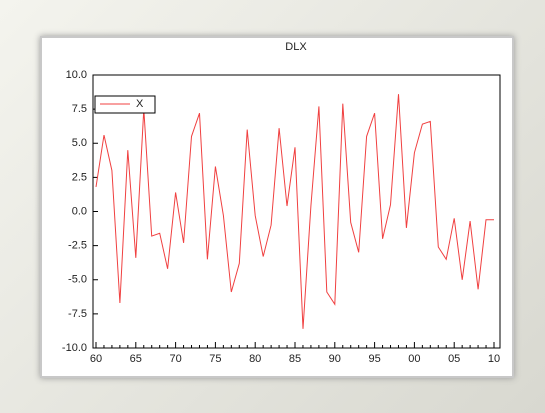 This screenshot has width=545, height=413. What do you see at coordinates (76, 75) in the screenshot?
I see `y-tick-label: 10.0` at bounding box center [76, 75].